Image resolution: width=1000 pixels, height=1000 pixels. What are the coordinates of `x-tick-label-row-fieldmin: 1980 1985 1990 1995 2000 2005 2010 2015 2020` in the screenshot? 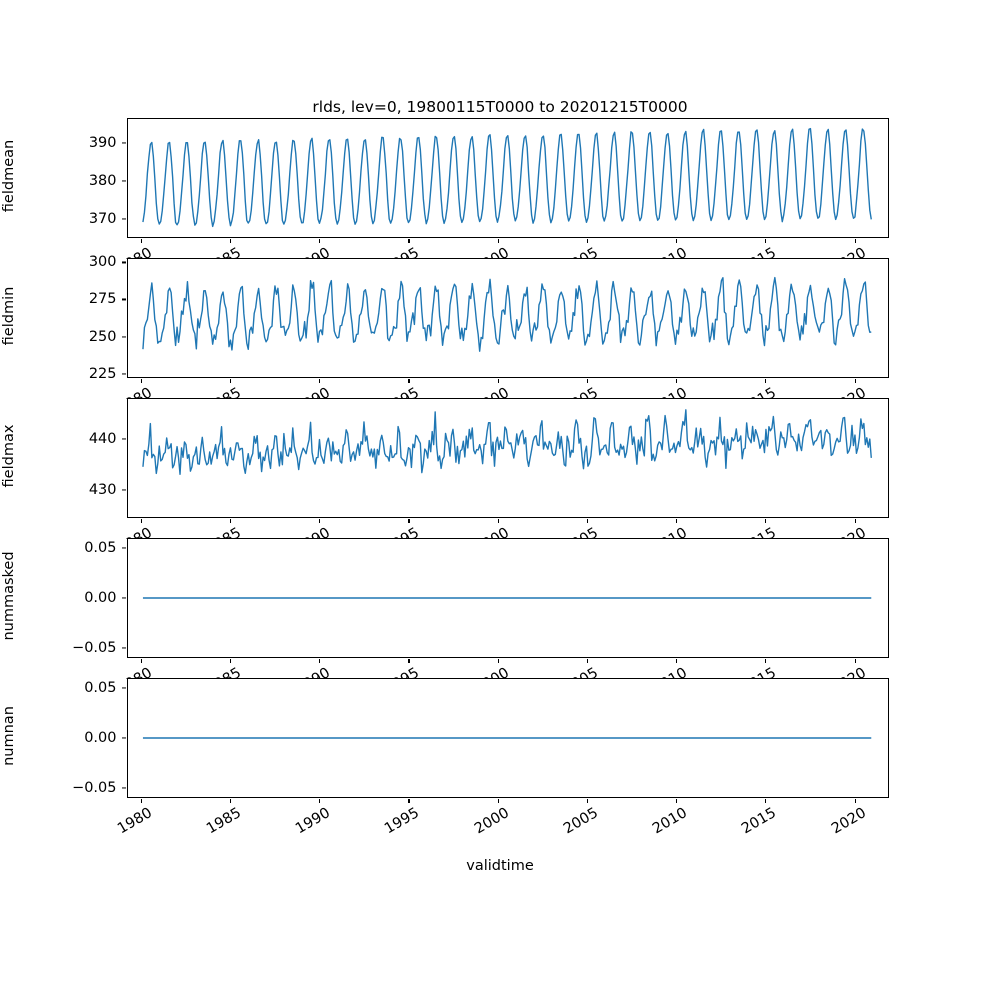 It's located at (500, 389).